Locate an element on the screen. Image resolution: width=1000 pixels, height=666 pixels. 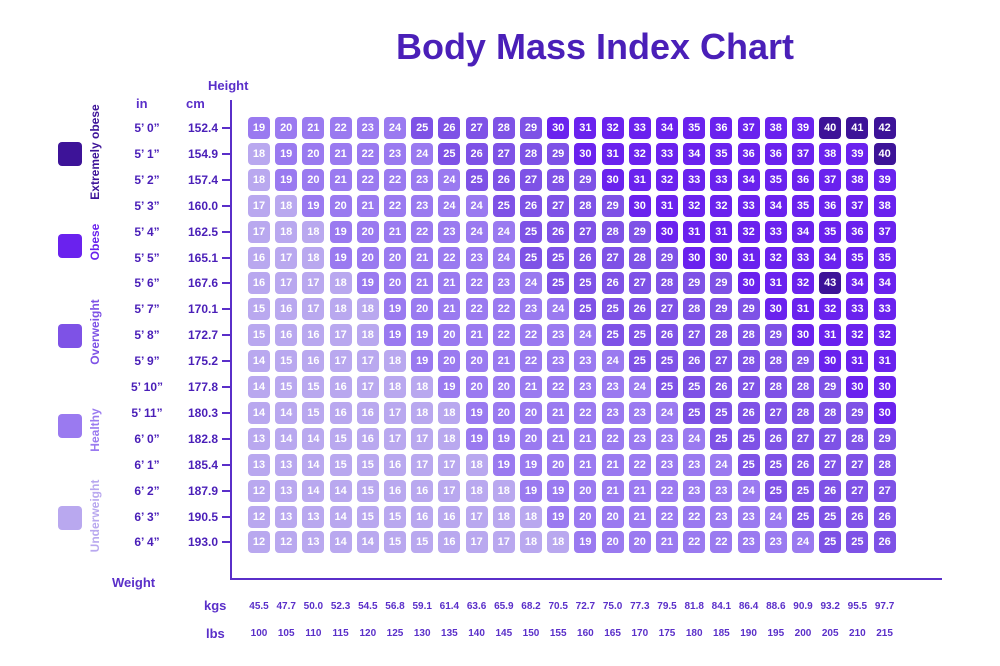
weight-lb-label: 140 is located at coordinates (476, 633).